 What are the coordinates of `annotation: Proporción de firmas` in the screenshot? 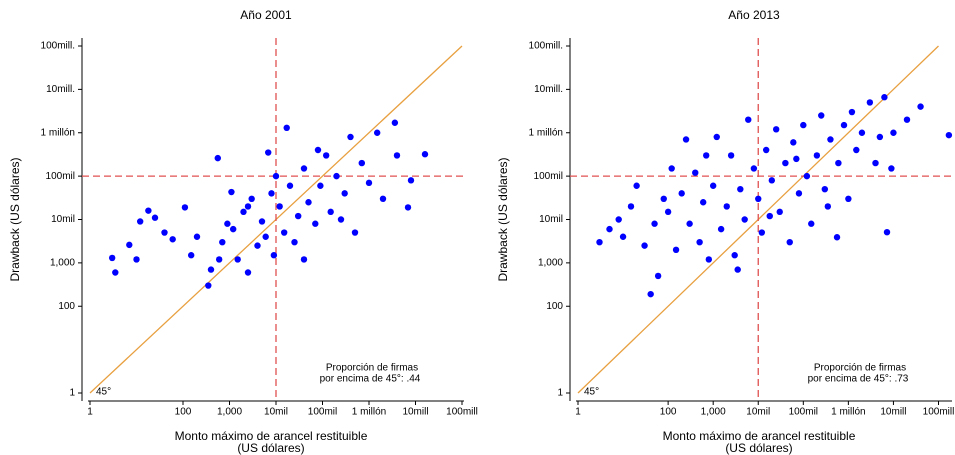 It's located at (372, 368).